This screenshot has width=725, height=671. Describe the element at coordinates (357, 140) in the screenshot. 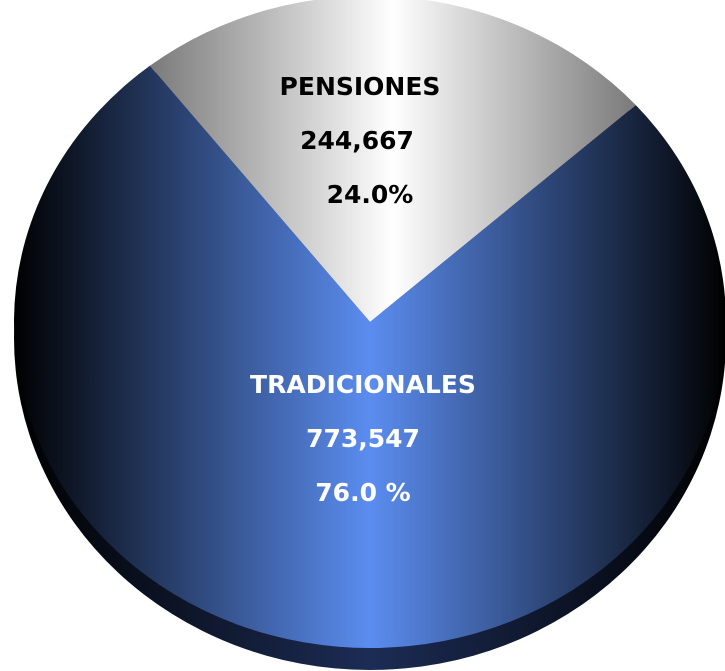

I see `value-label: 244,667` at that location.